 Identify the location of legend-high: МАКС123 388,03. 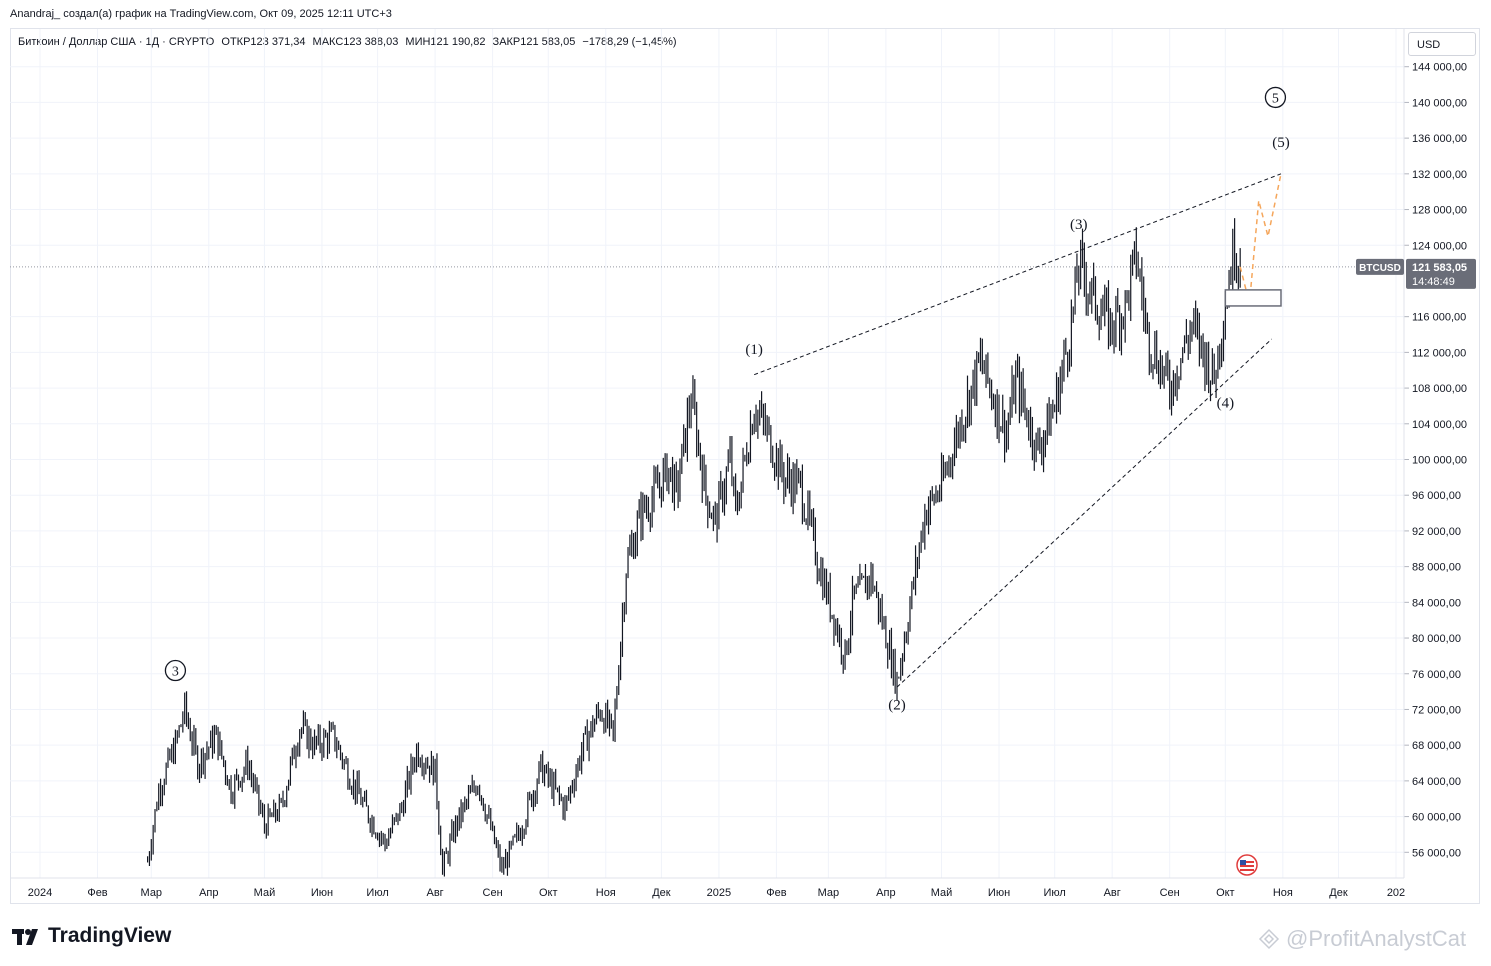
(355, 42).